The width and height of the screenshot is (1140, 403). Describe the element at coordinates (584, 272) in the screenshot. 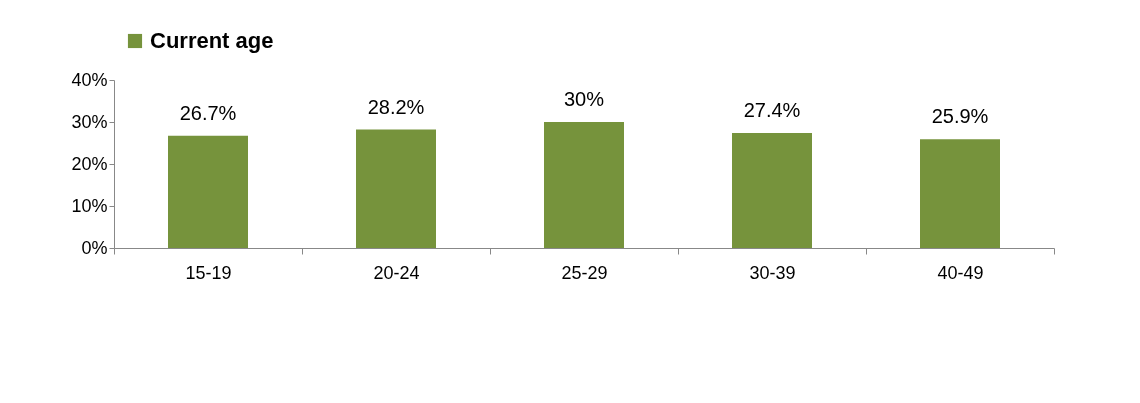

I see `x-tick-label: 25-29` at that location.